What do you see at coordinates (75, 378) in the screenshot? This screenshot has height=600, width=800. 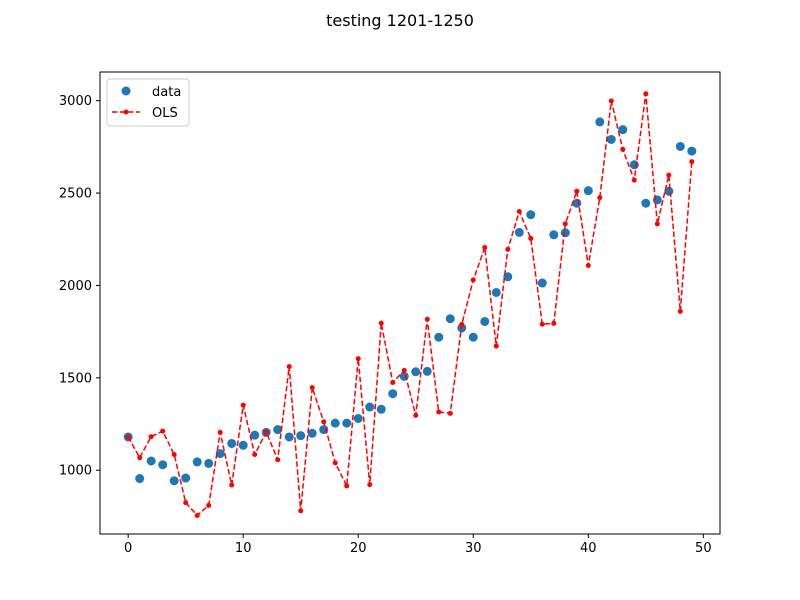 I see `y-tick-label: 1500` at bounding box center [75, 378].